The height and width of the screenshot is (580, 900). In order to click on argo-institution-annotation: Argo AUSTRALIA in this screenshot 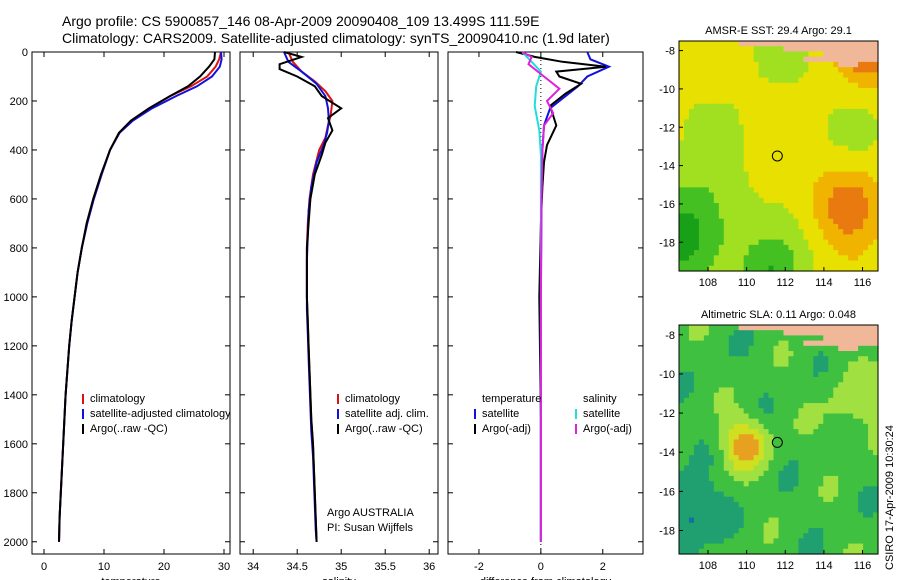, I will do `click(370, 513)`.